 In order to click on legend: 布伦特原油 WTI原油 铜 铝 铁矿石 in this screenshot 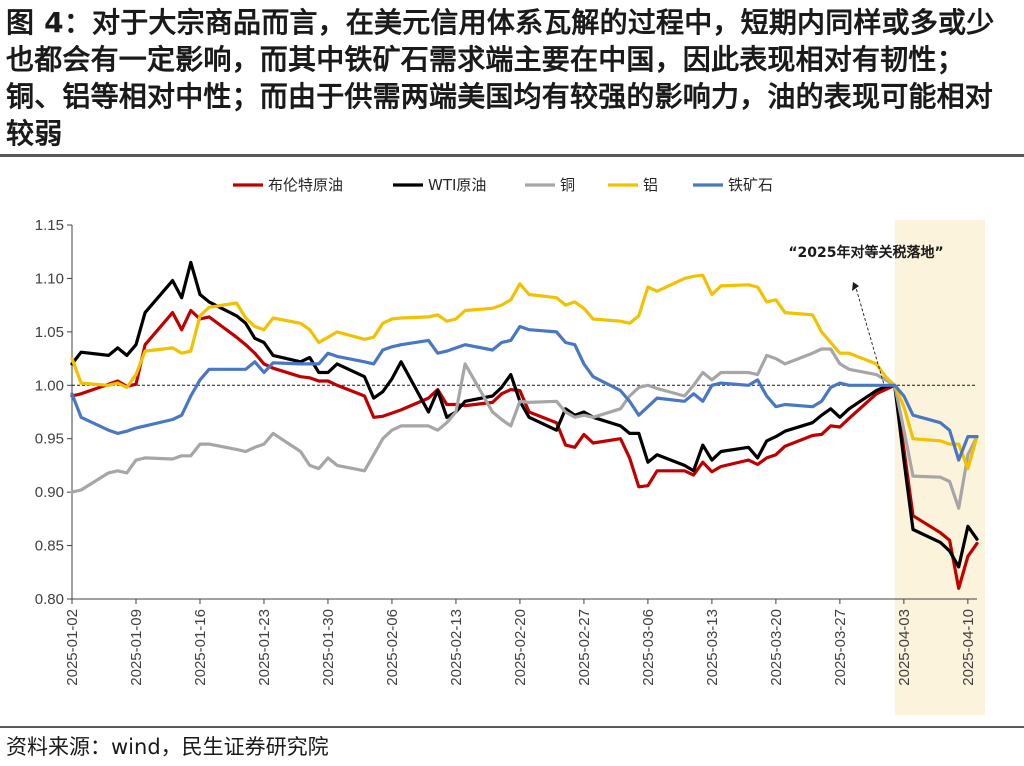, I will do `click(503, 185)`.